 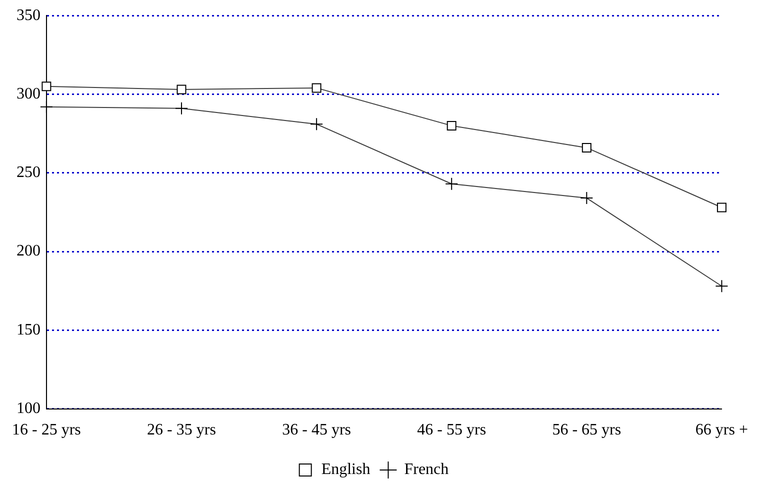 I want to click on y-tick-label: 250, so click(x=28, y=173).